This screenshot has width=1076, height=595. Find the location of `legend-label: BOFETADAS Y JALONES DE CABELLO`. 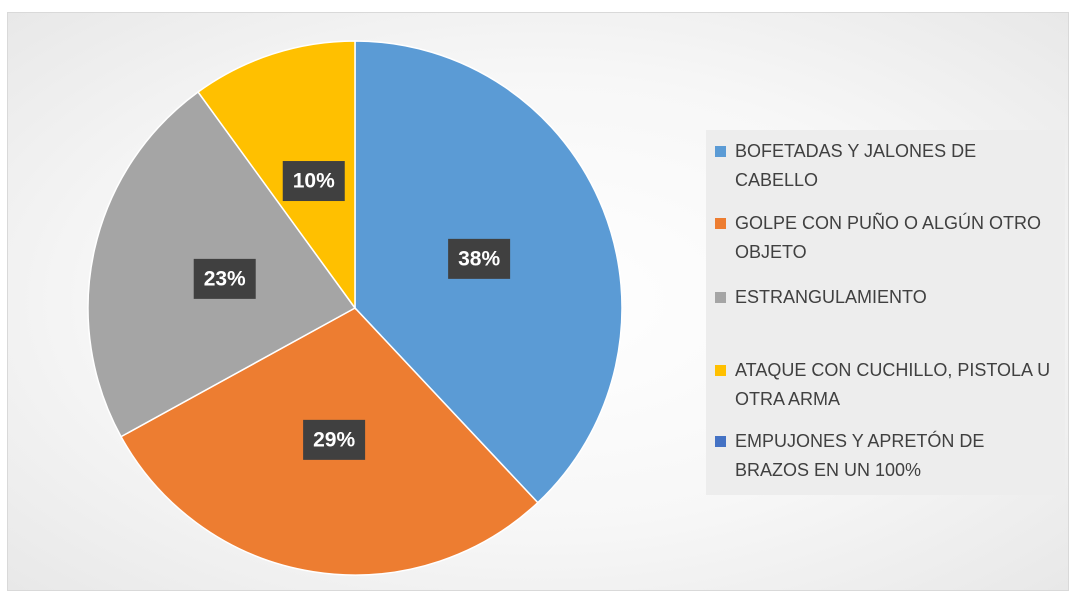

legend-label: BOFETADAS Y JALONES DE CABELLO is located at coordinates (856, 165).